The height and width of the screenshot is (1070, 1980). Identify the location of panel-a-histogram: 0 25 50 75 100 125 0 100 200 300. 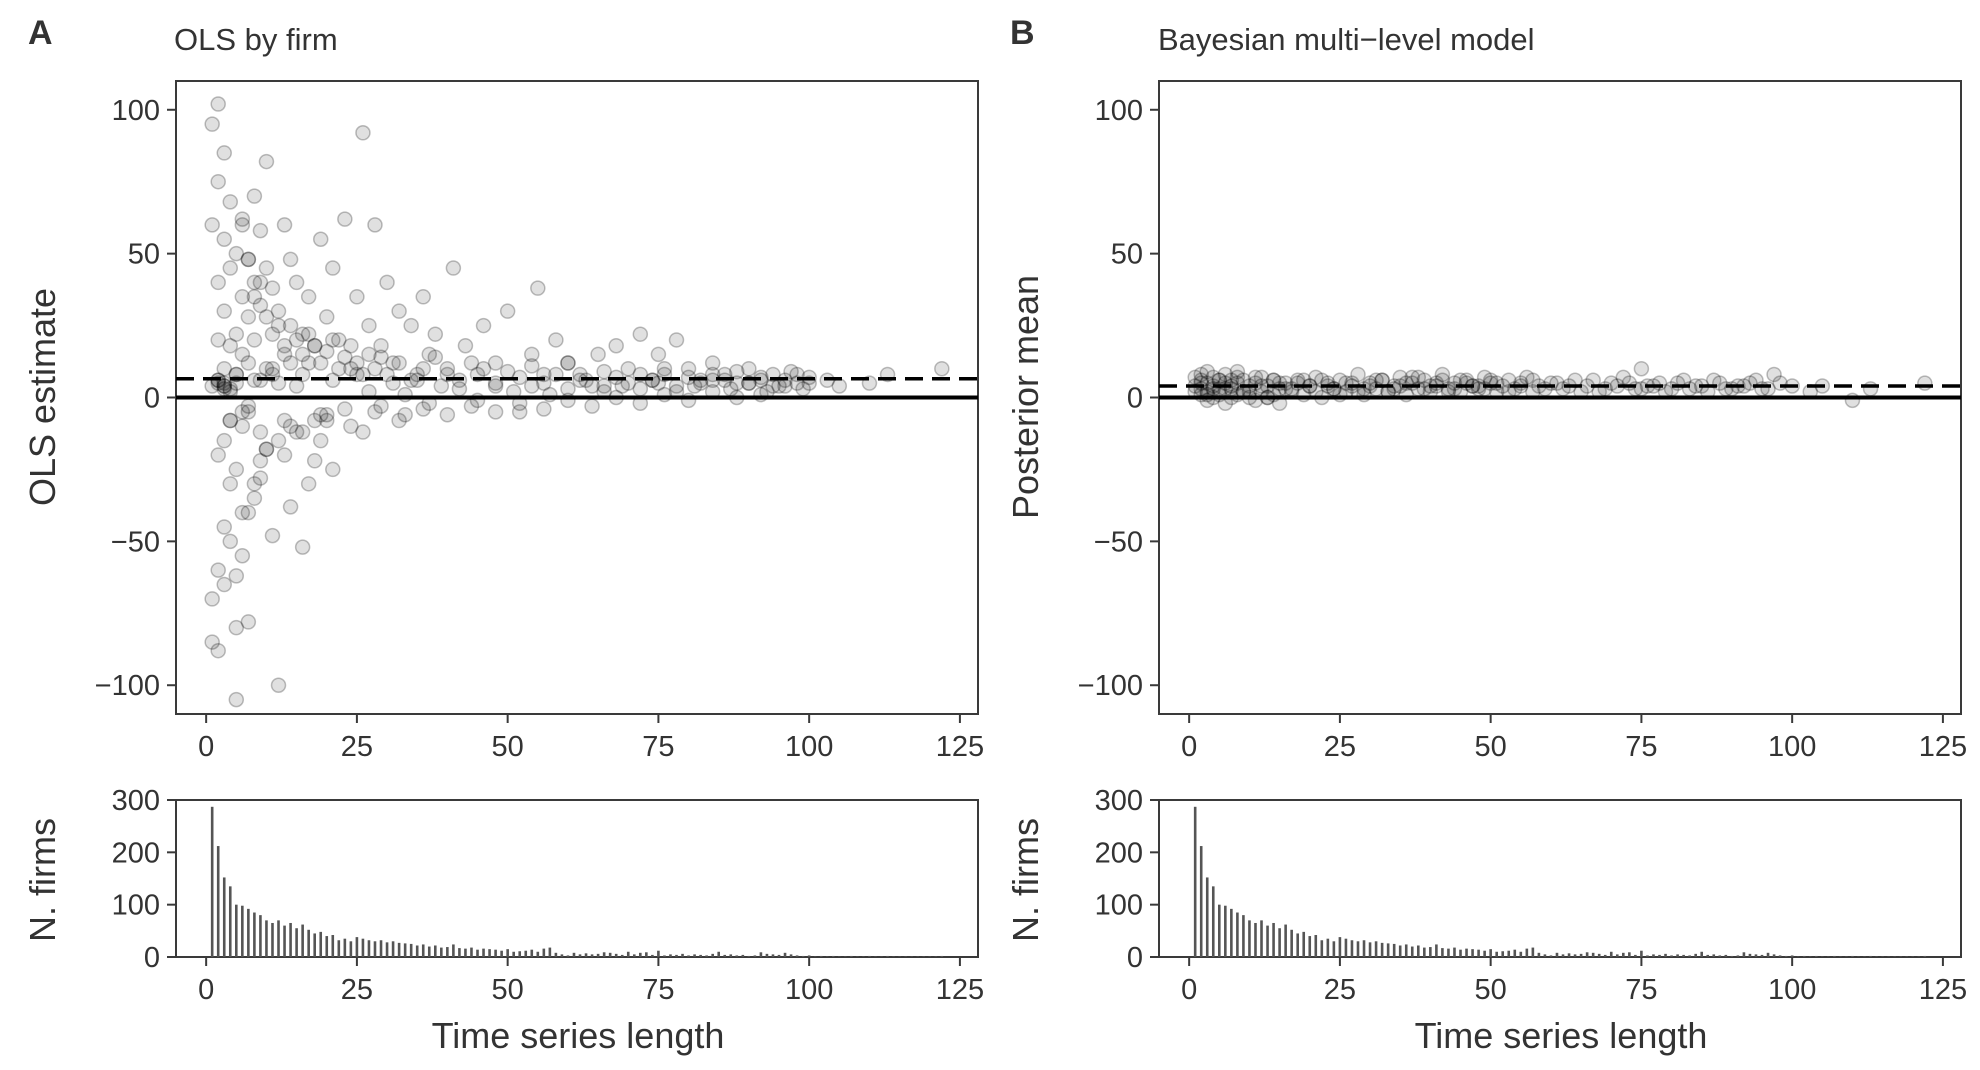
(548, 895).